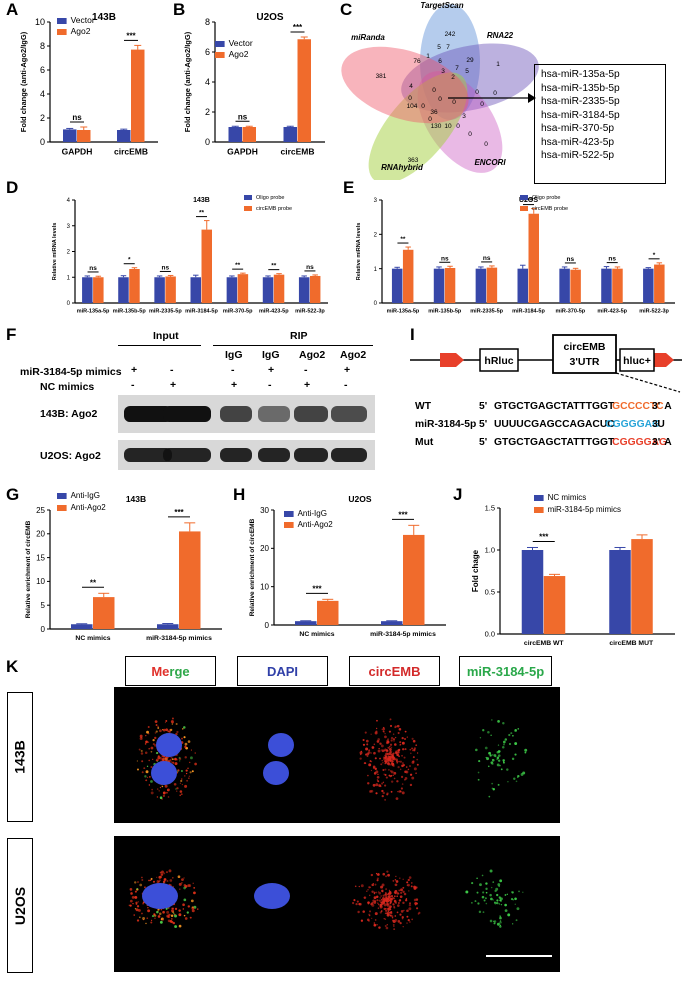 The width and height of the screenshot is (685, 985). I want to click on venn-region-count: 0, so click(434, 90).